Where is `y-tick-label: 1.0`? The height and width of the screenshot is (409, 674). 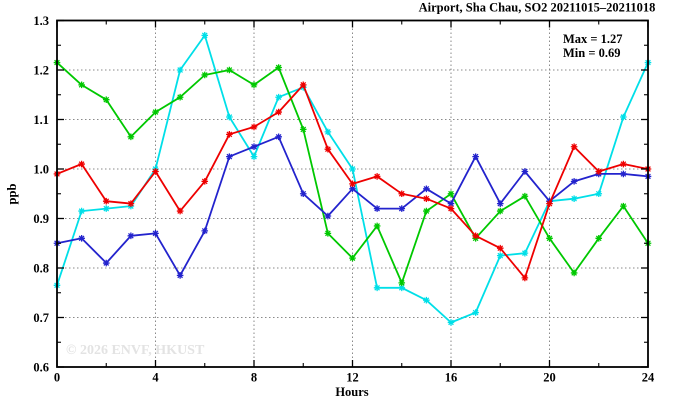
y-tick-label: 1.0 is located at coordinates (41, 170).